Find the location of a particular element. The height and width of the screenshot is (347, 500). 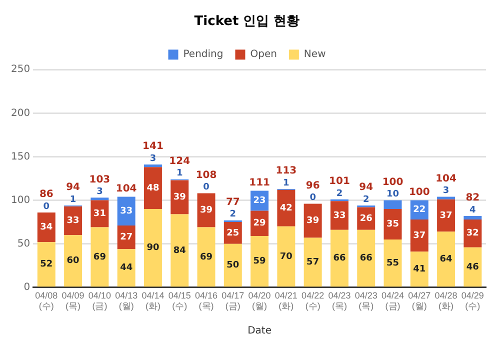

data-label: 42 is located at coordinates (286, 208).